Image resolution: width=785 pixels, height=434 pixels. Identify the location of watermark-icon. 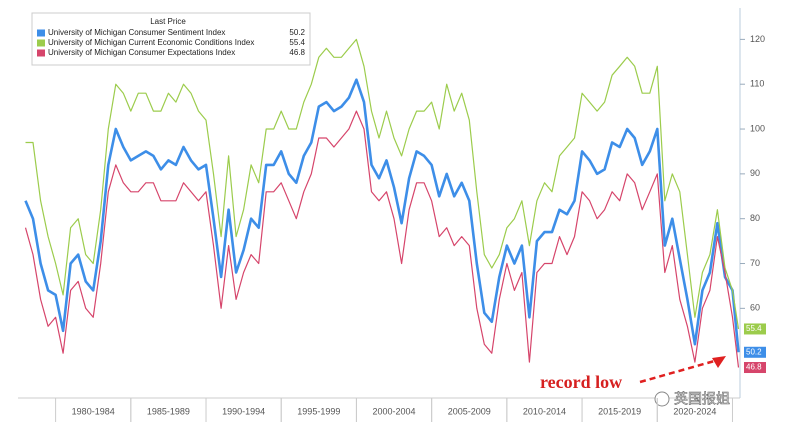
(662, 399).